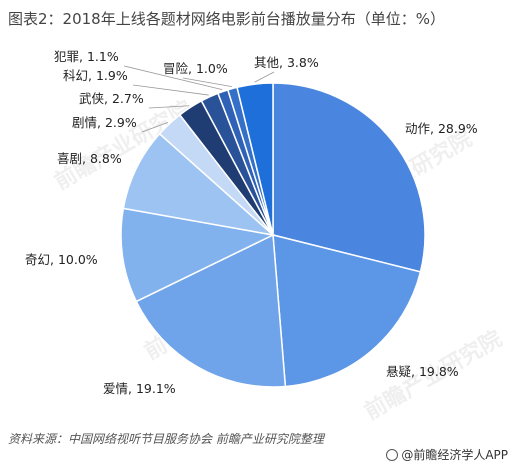 The width and height of the screenshot is (516, 468). I want to click on slice-label-5: 喜剧, 8.8%, so click(89, 158).